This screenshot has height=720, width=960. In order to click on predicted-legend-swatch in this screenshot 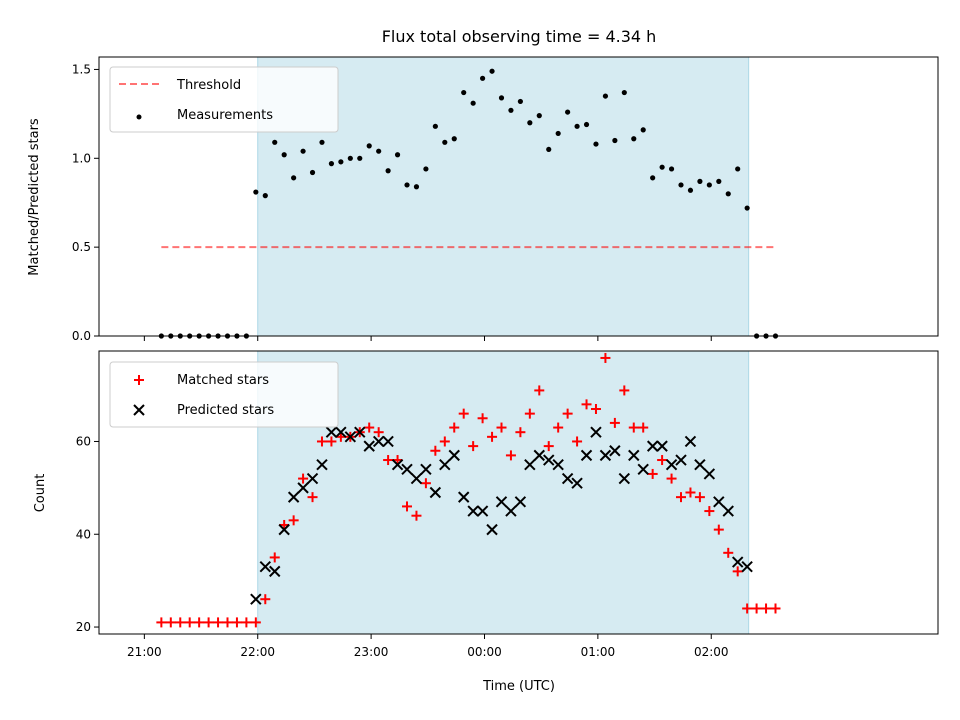, I will do `click(139, 410)`.